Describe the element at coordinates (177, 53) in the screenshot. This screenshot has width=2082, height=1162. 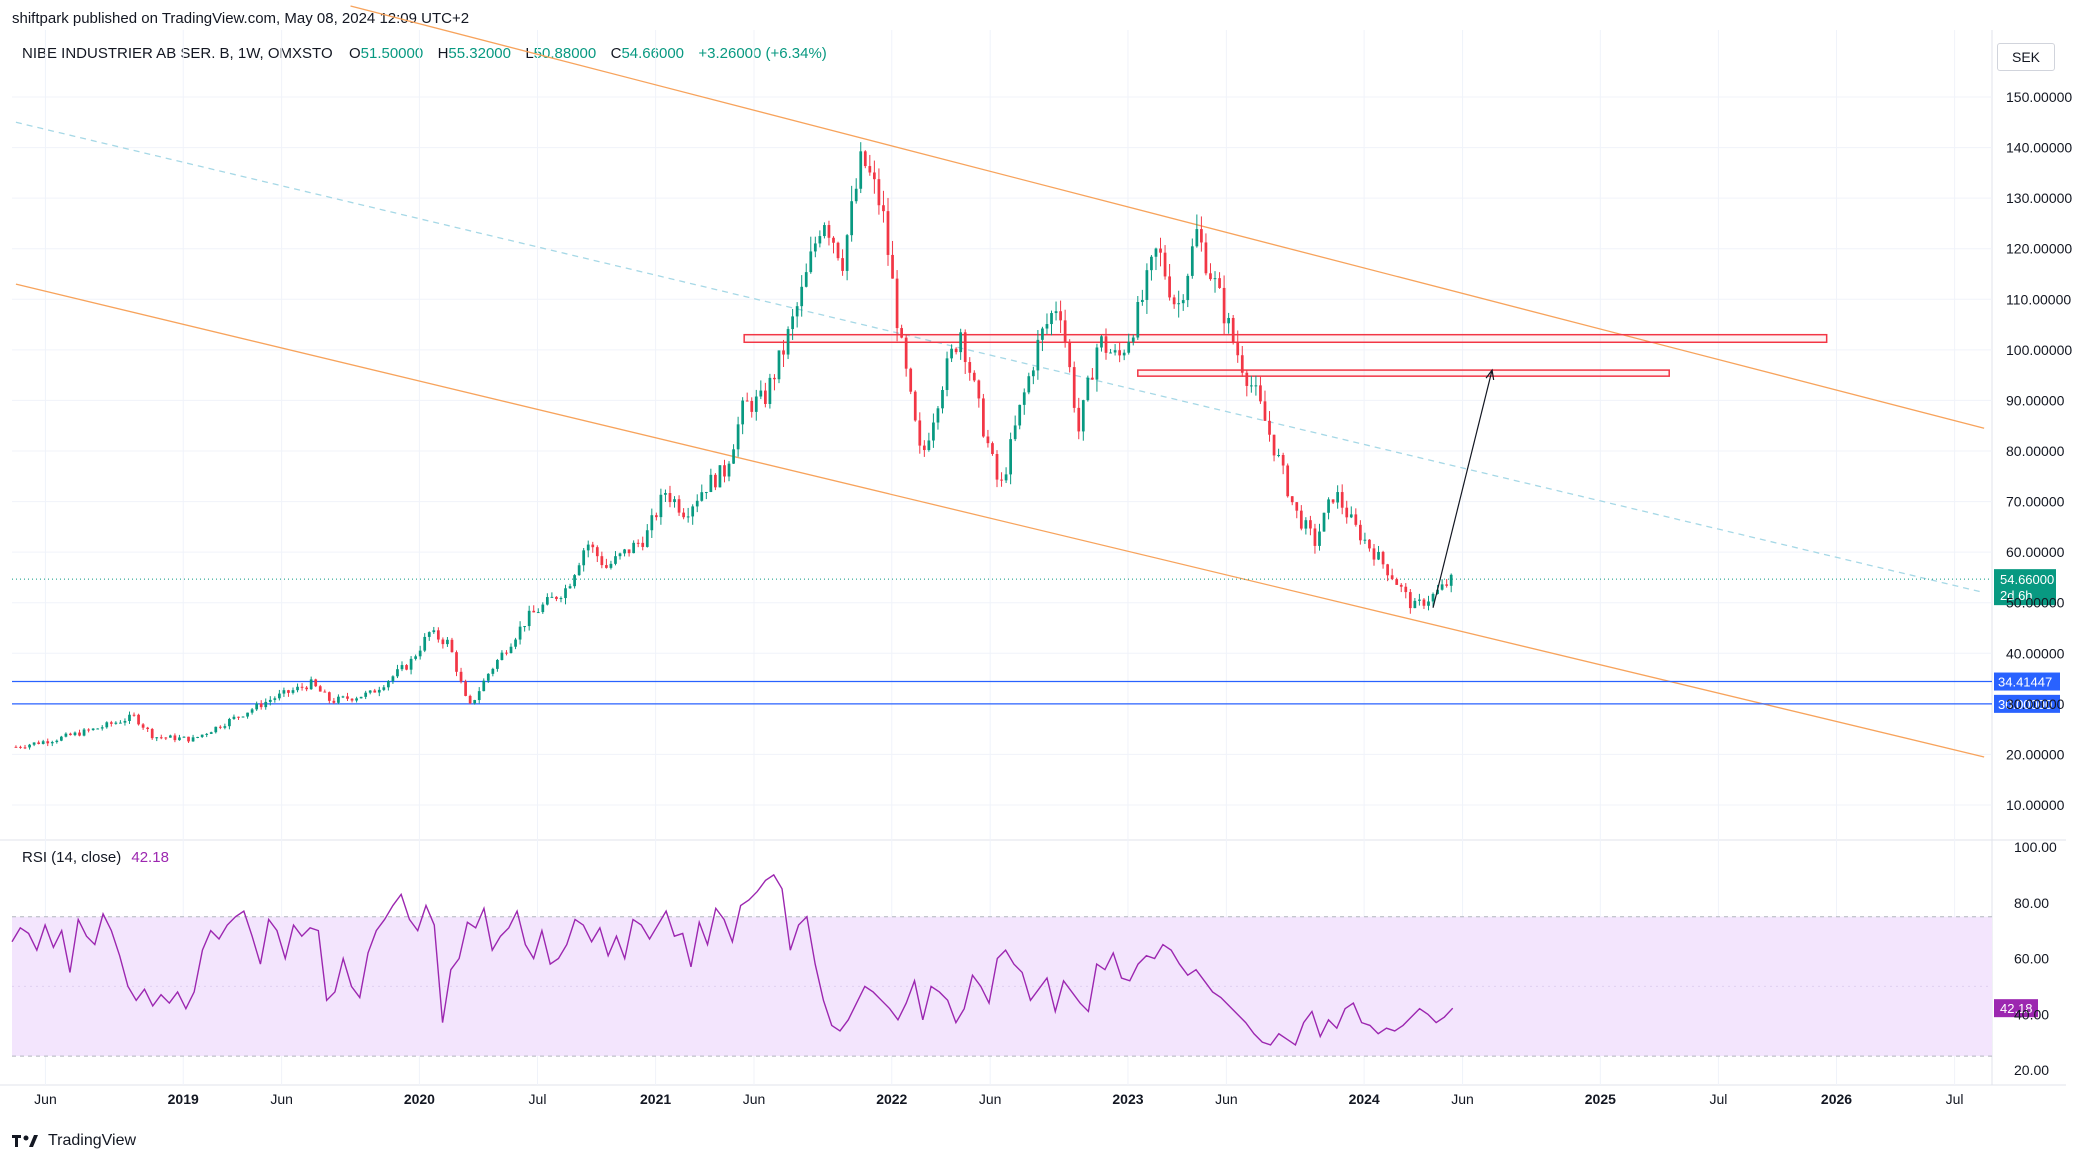
I see `symbol-name: NIBE INDUSTRIER AB SER. B, 1W, OMXSTO` at that location.